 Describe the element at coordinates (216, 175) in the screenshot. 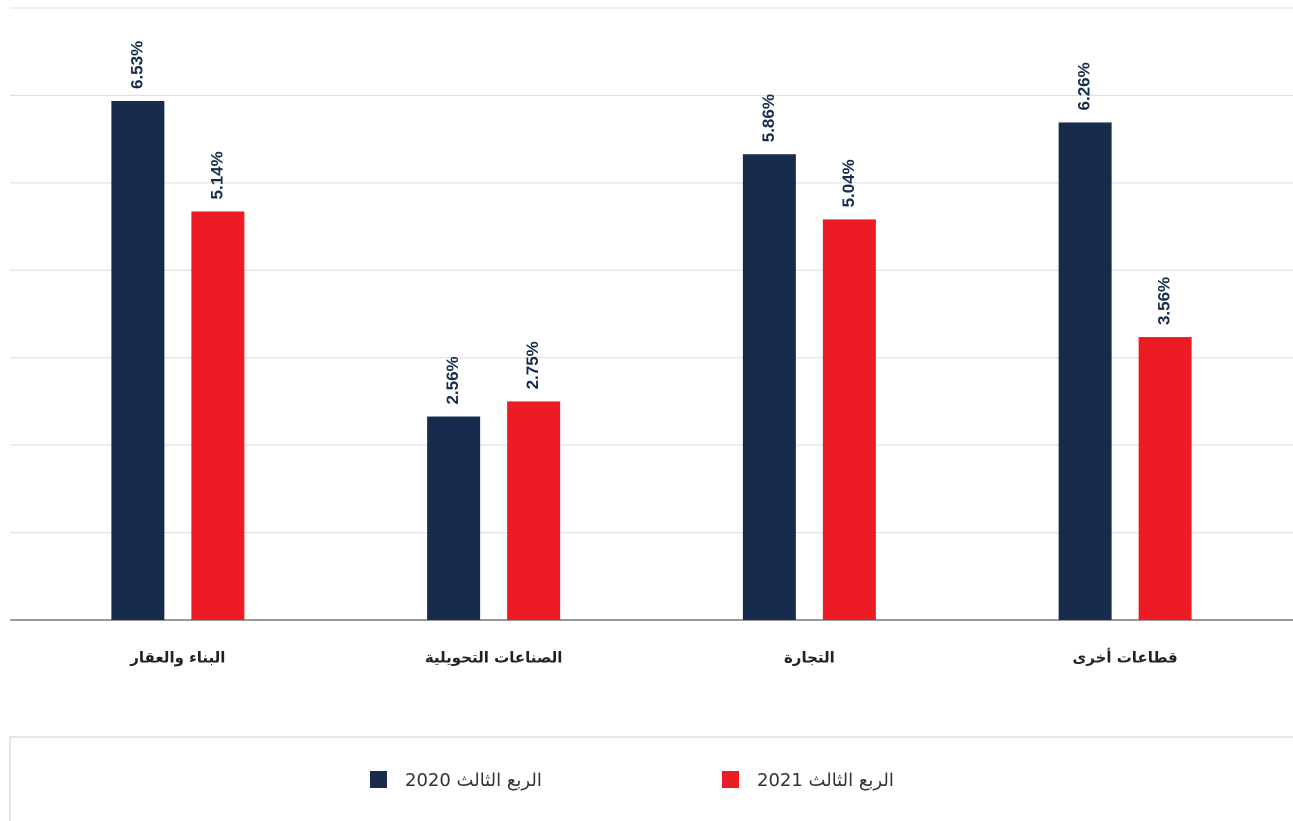

I see `data-label: 5.14%` at that location.